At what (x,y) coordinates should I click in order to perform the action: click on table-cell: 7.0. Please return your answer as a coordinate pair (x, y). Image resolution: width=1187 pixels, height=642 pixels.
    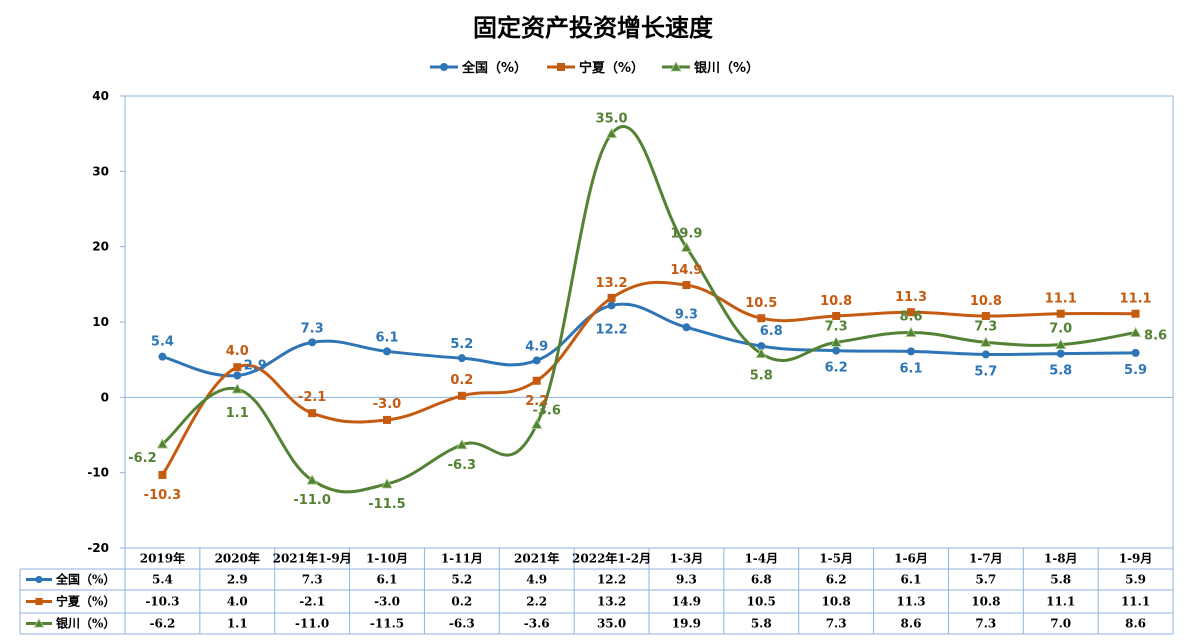
    Looking at the image, I should click on (1060, 624).